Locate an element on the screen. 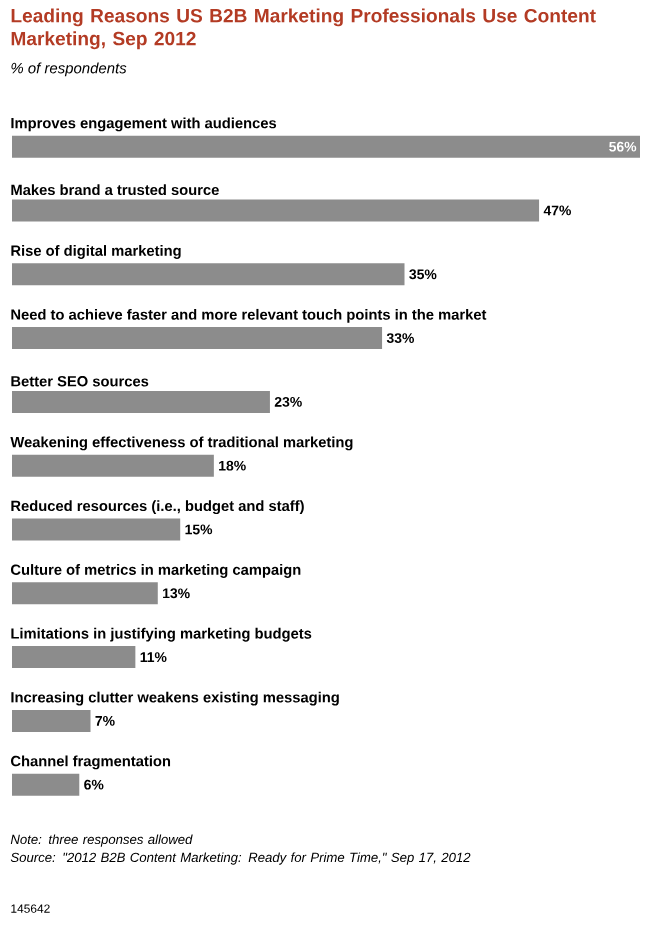 The width and height of the screenshot is (656, 932). chart-title: Leading Reasons US B2B Marketing Professionals Use Content Marketing, Sep 2012 is located at coordinates (303, 29).